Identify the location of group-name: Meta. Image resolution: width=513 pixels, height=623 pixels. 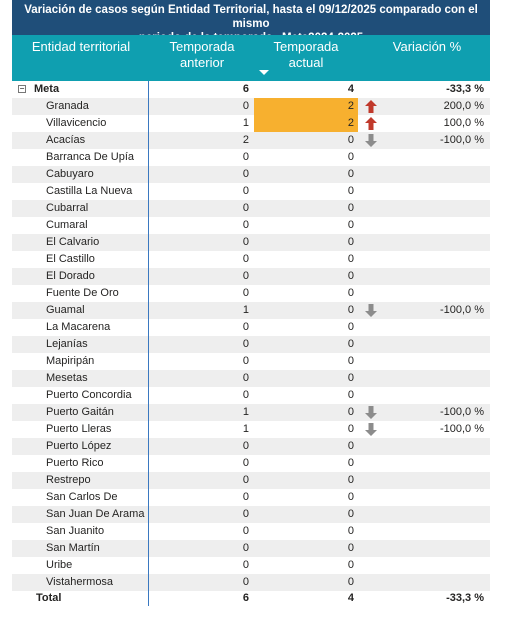
(47, 89).